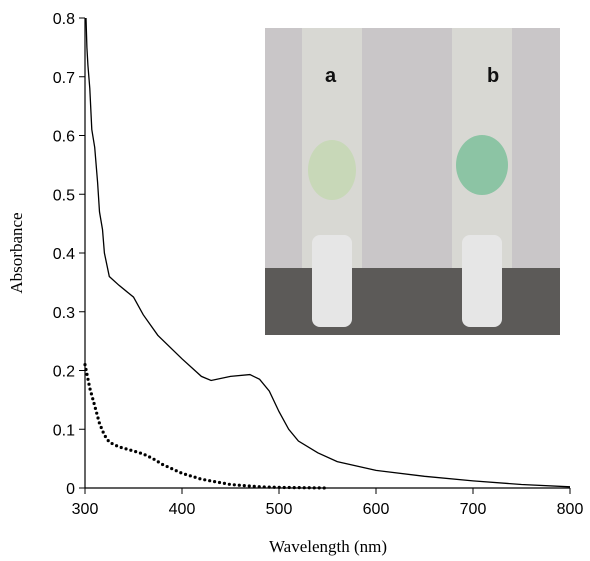 This screenshot has width=590, height=561. Describe the element at coordinates (482, 281) in the screenshot. I see `tube-b-tip` at that location.